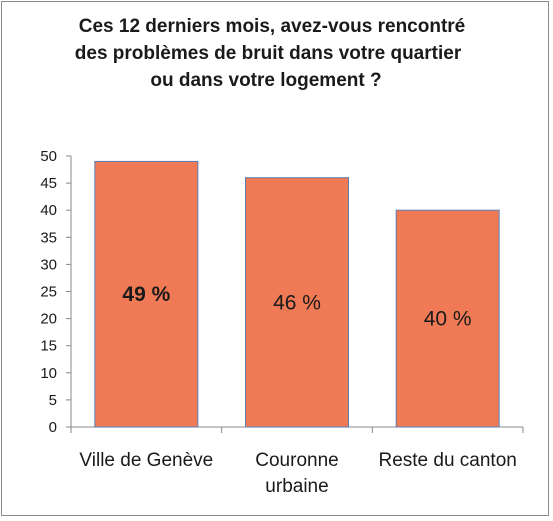 The image size is (553, 521). Describe the element at coordinates (265, 80) in the screenshot. I see `title-line-3: ou dans votre logement ?` at that location.